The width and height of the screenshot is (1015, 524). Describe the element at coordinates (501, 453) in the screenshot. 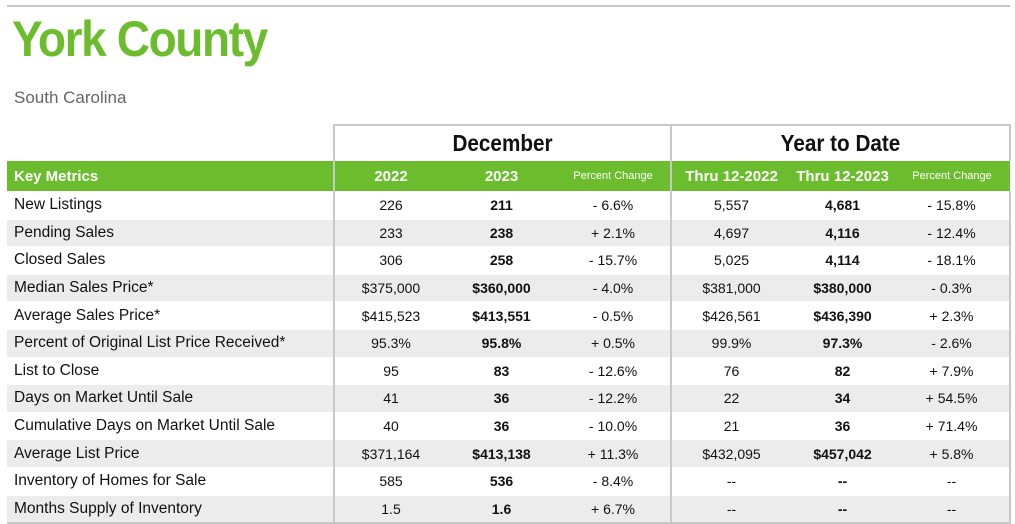

I see `december-2023-cell: $413,138` at that location.